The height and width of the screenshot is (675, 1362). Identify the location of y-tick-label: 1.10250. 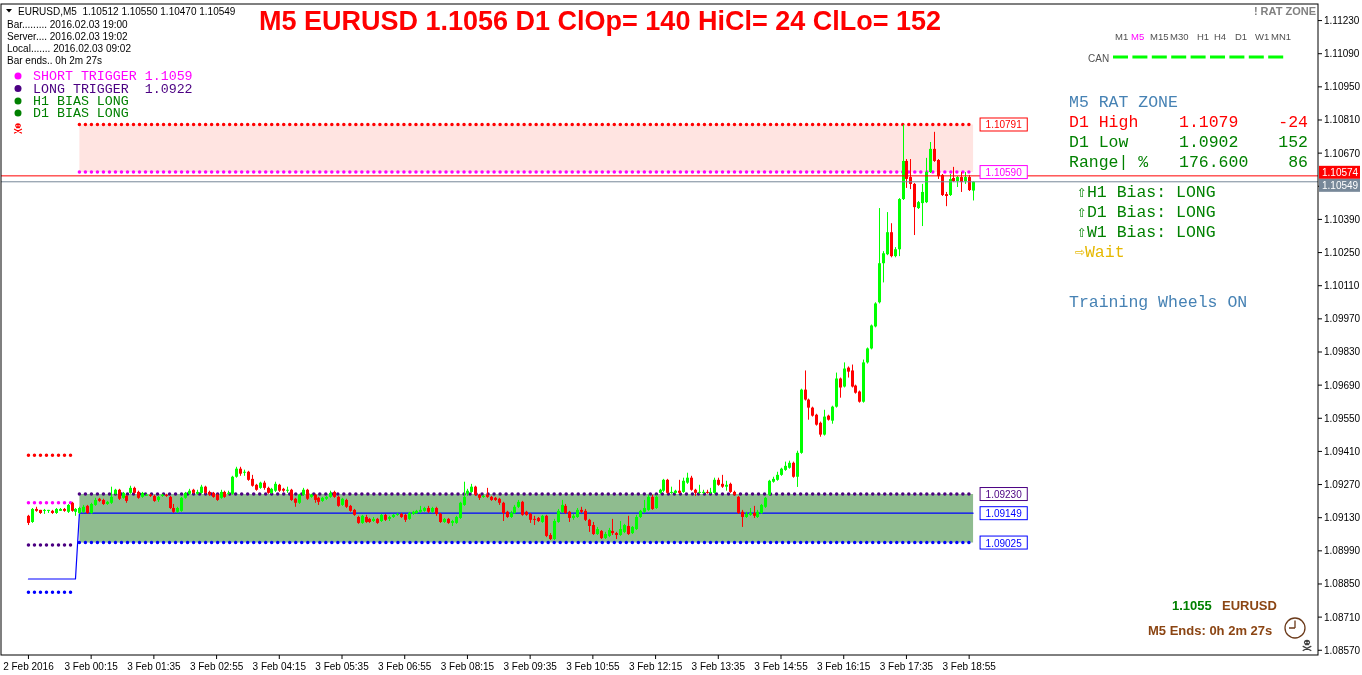
(1342, 253).